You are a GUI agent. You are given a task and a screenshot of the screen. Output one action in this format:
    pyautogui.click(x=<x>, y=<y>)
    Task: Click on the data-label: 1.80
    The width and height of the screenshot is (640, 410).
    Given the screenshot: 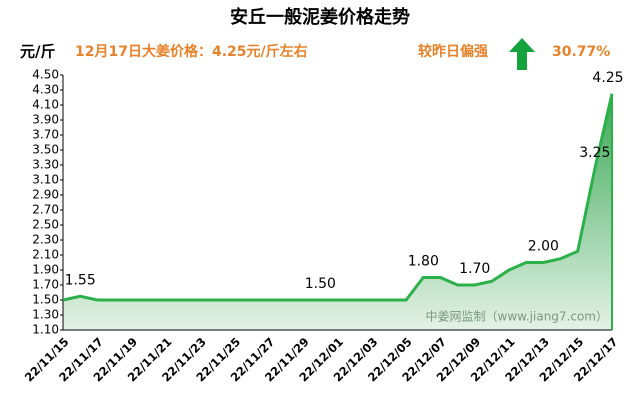 What is the action you would take?
    pyautogui.click(x=423, y=262)
    